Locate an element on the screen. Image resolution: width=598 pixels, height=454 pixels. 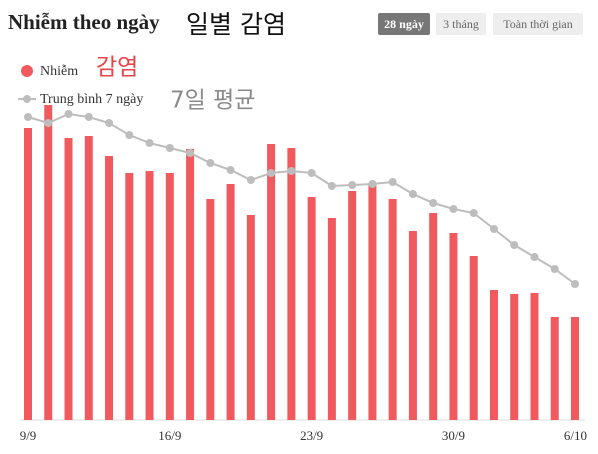
x-tick-label: 16/9 is located at coordinates (169, 435).